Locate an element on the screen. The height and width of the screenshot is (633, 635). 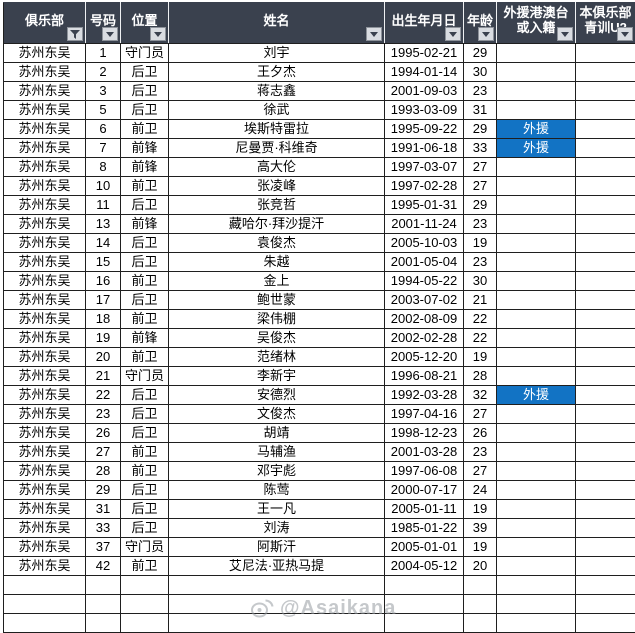
cell-name: 邓宇彪 is located at coordinates (277, 471).